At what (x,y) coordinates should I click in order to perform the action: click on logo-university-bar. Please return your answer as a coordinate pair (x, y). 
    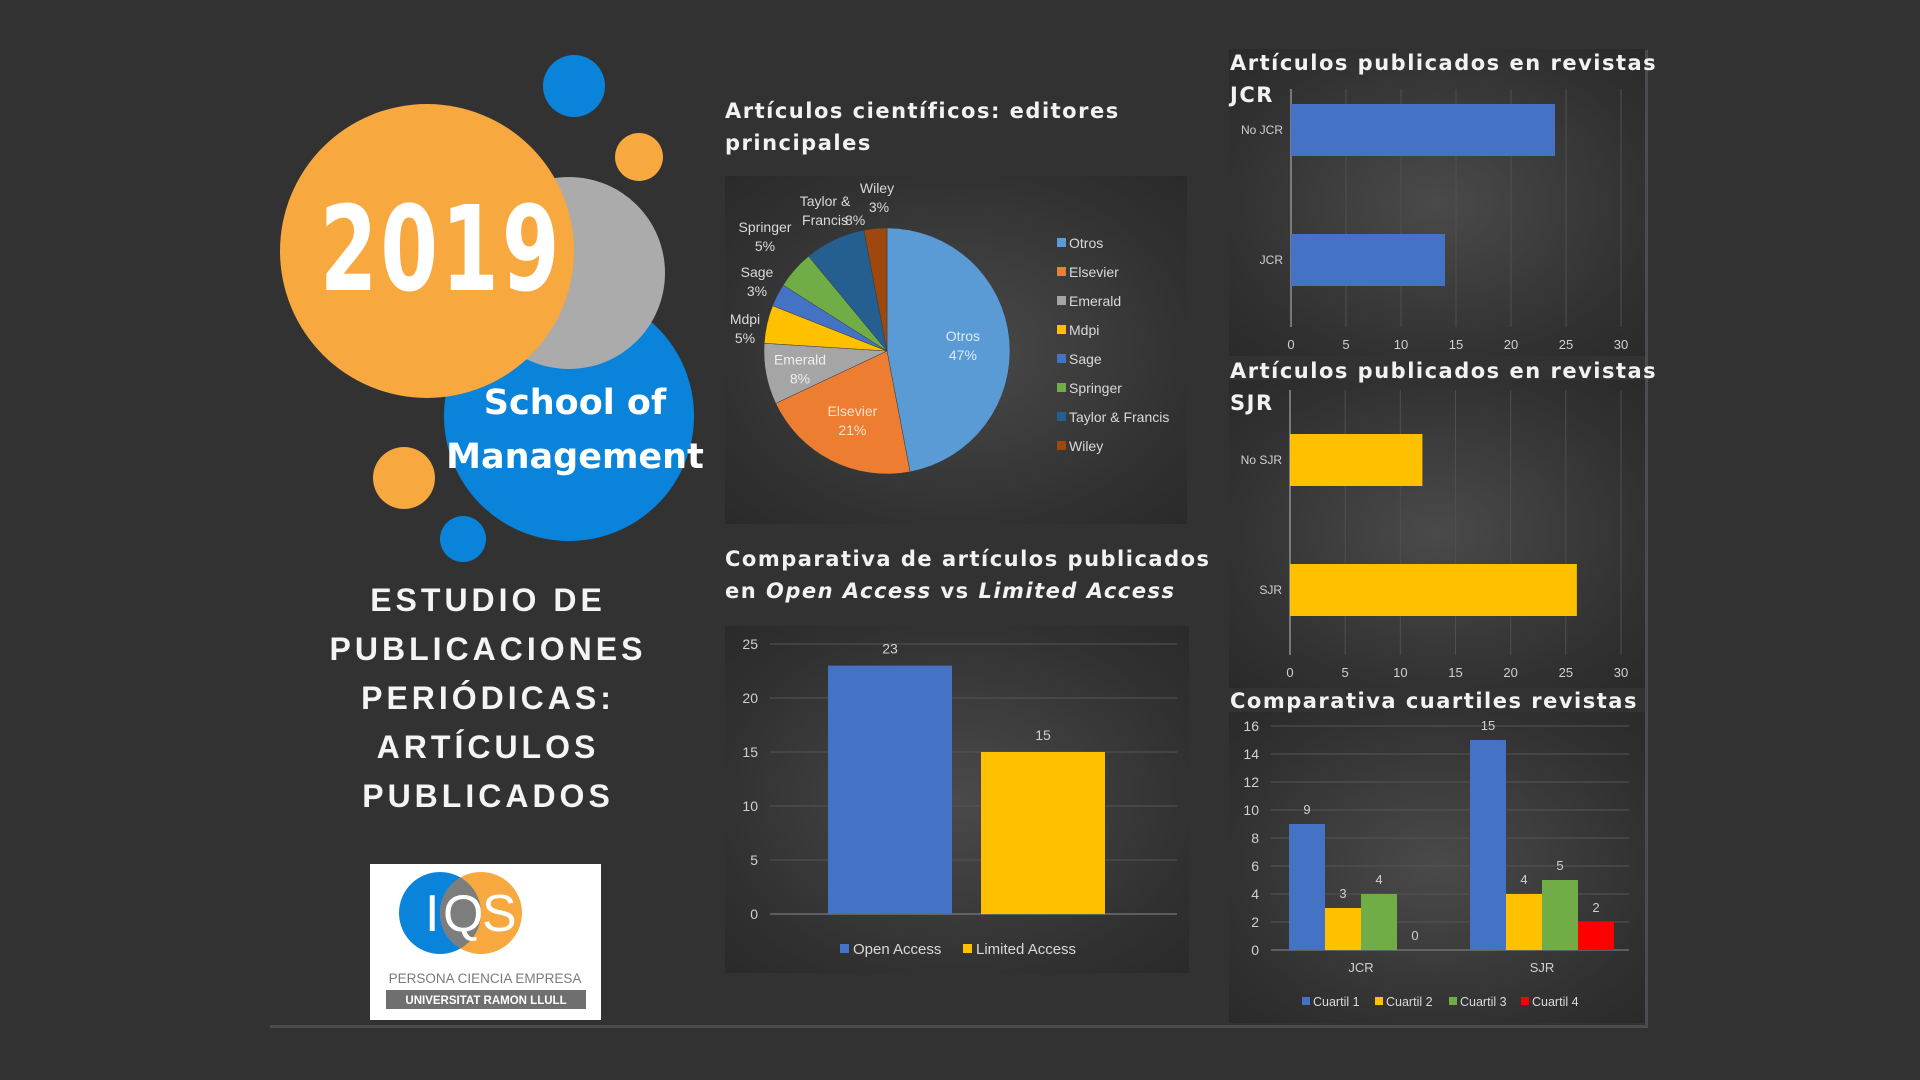
    Looking at the image, I should click on (486, 999).